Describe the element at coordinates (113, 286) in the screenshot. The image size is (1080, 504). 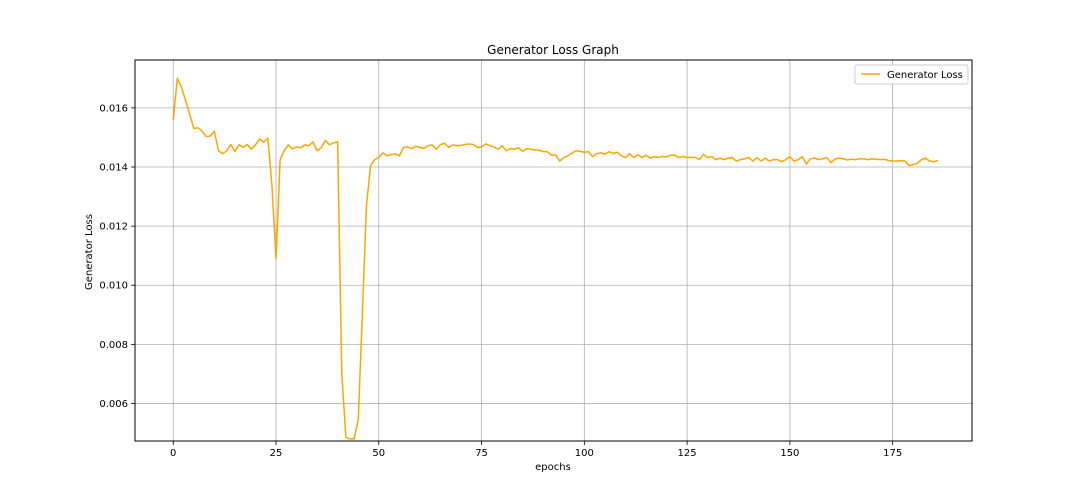
I see `y-tick-label: 0.010` at that location.